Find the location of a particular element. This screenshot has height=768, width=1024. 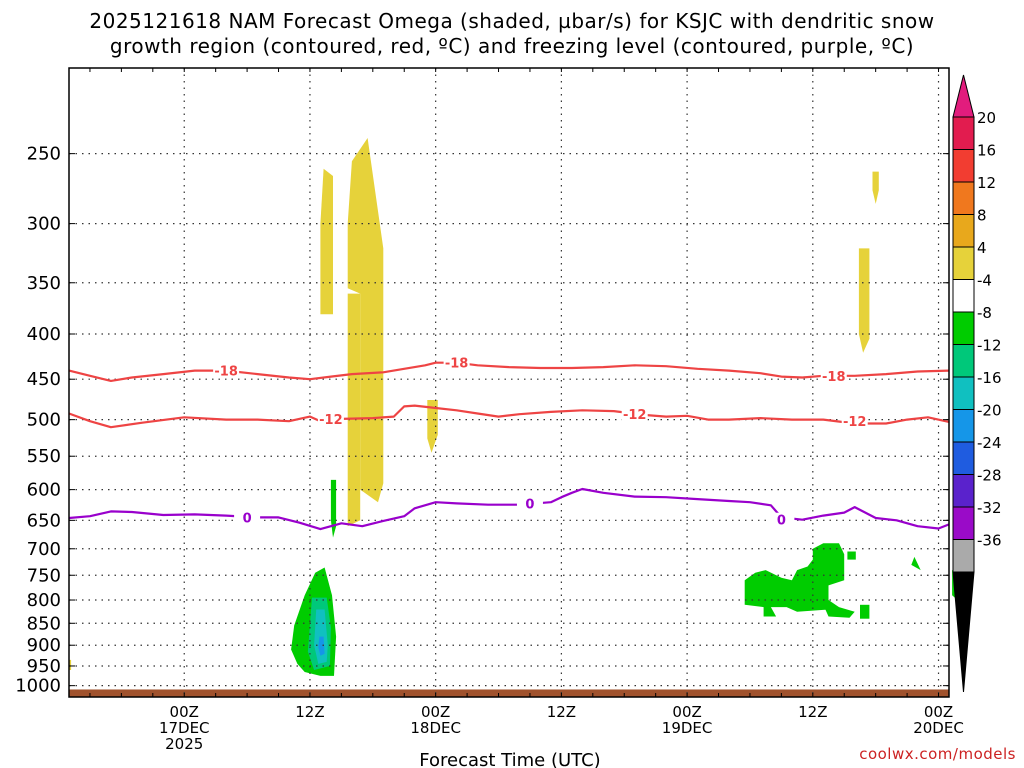

contour-label-neg18-0: -18 is located at coordinates (226, 372).